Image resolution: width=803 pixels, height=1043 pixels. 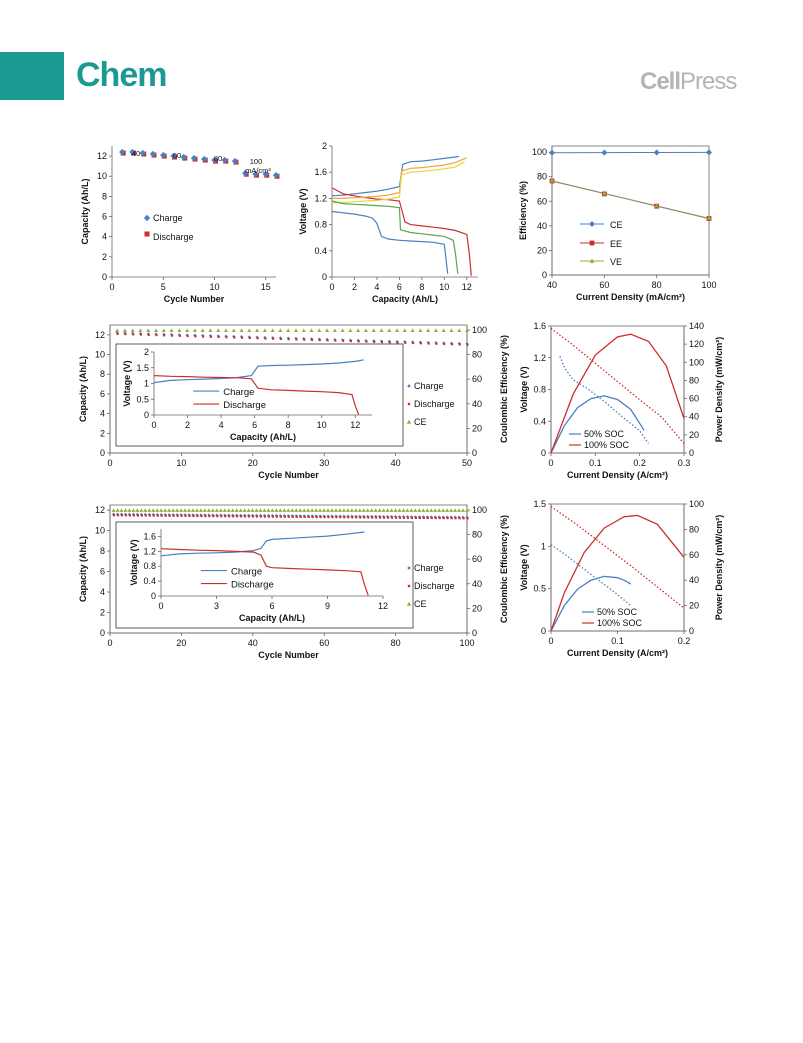 I want to click on rate-annotation: 60, so click(x=177, y=155).